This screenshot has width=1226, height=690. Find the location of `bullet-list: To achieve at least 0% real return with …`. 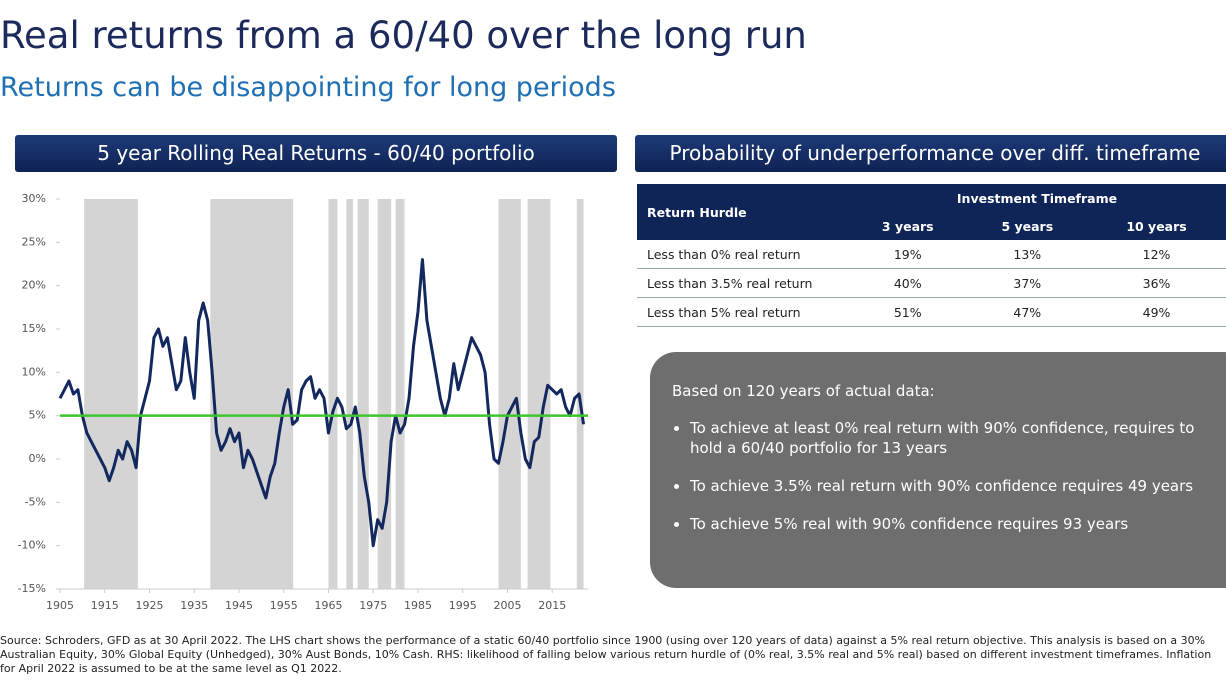

bullet-list: To achieve at least 0% real return with … is located at coordinates (949, 476).